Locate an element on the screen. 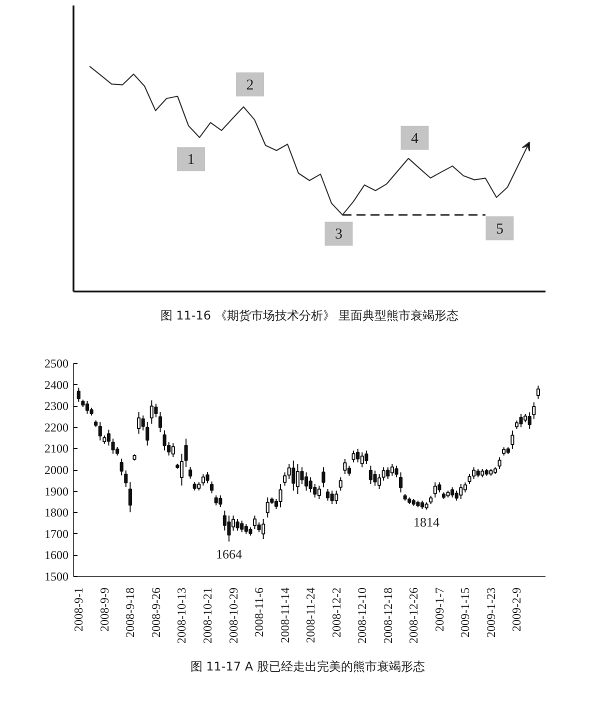 The image size is (596, 706). y-tick-label: 1900 is located at coordinates (56, 491).